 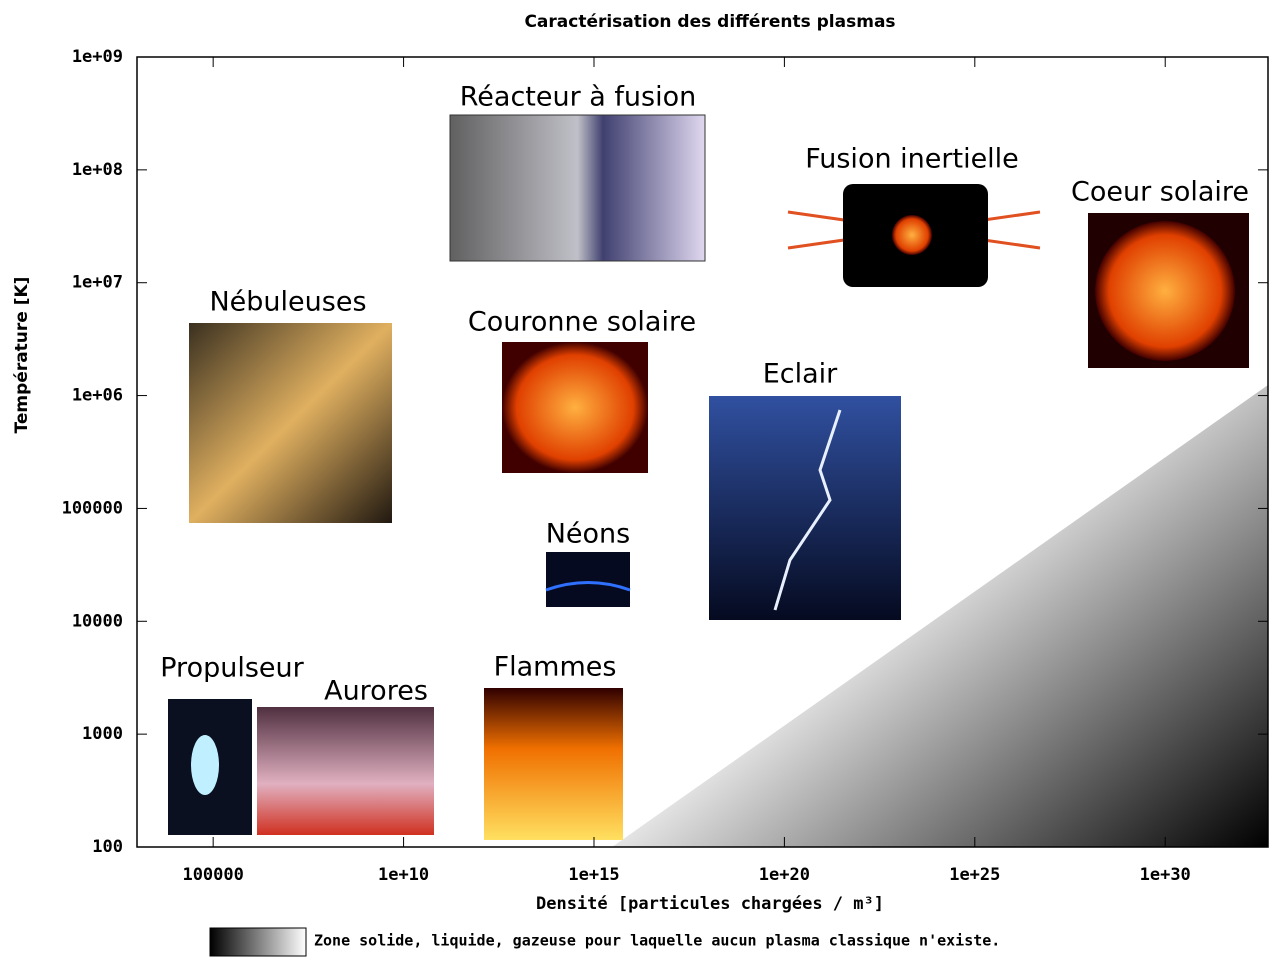 What do you see at coordinates (588, 534) in the screenshot?
I see `annotation-label: Néons` at bounding box center [588, 534].